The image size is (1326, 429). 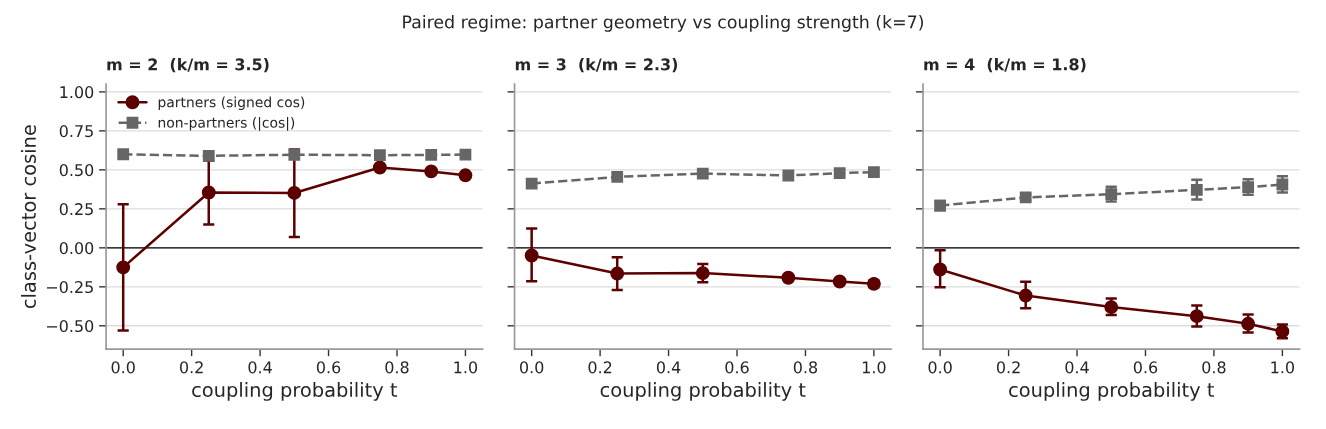 I want to click on y-tick-label: 0.25, so click(x=76, y=209).